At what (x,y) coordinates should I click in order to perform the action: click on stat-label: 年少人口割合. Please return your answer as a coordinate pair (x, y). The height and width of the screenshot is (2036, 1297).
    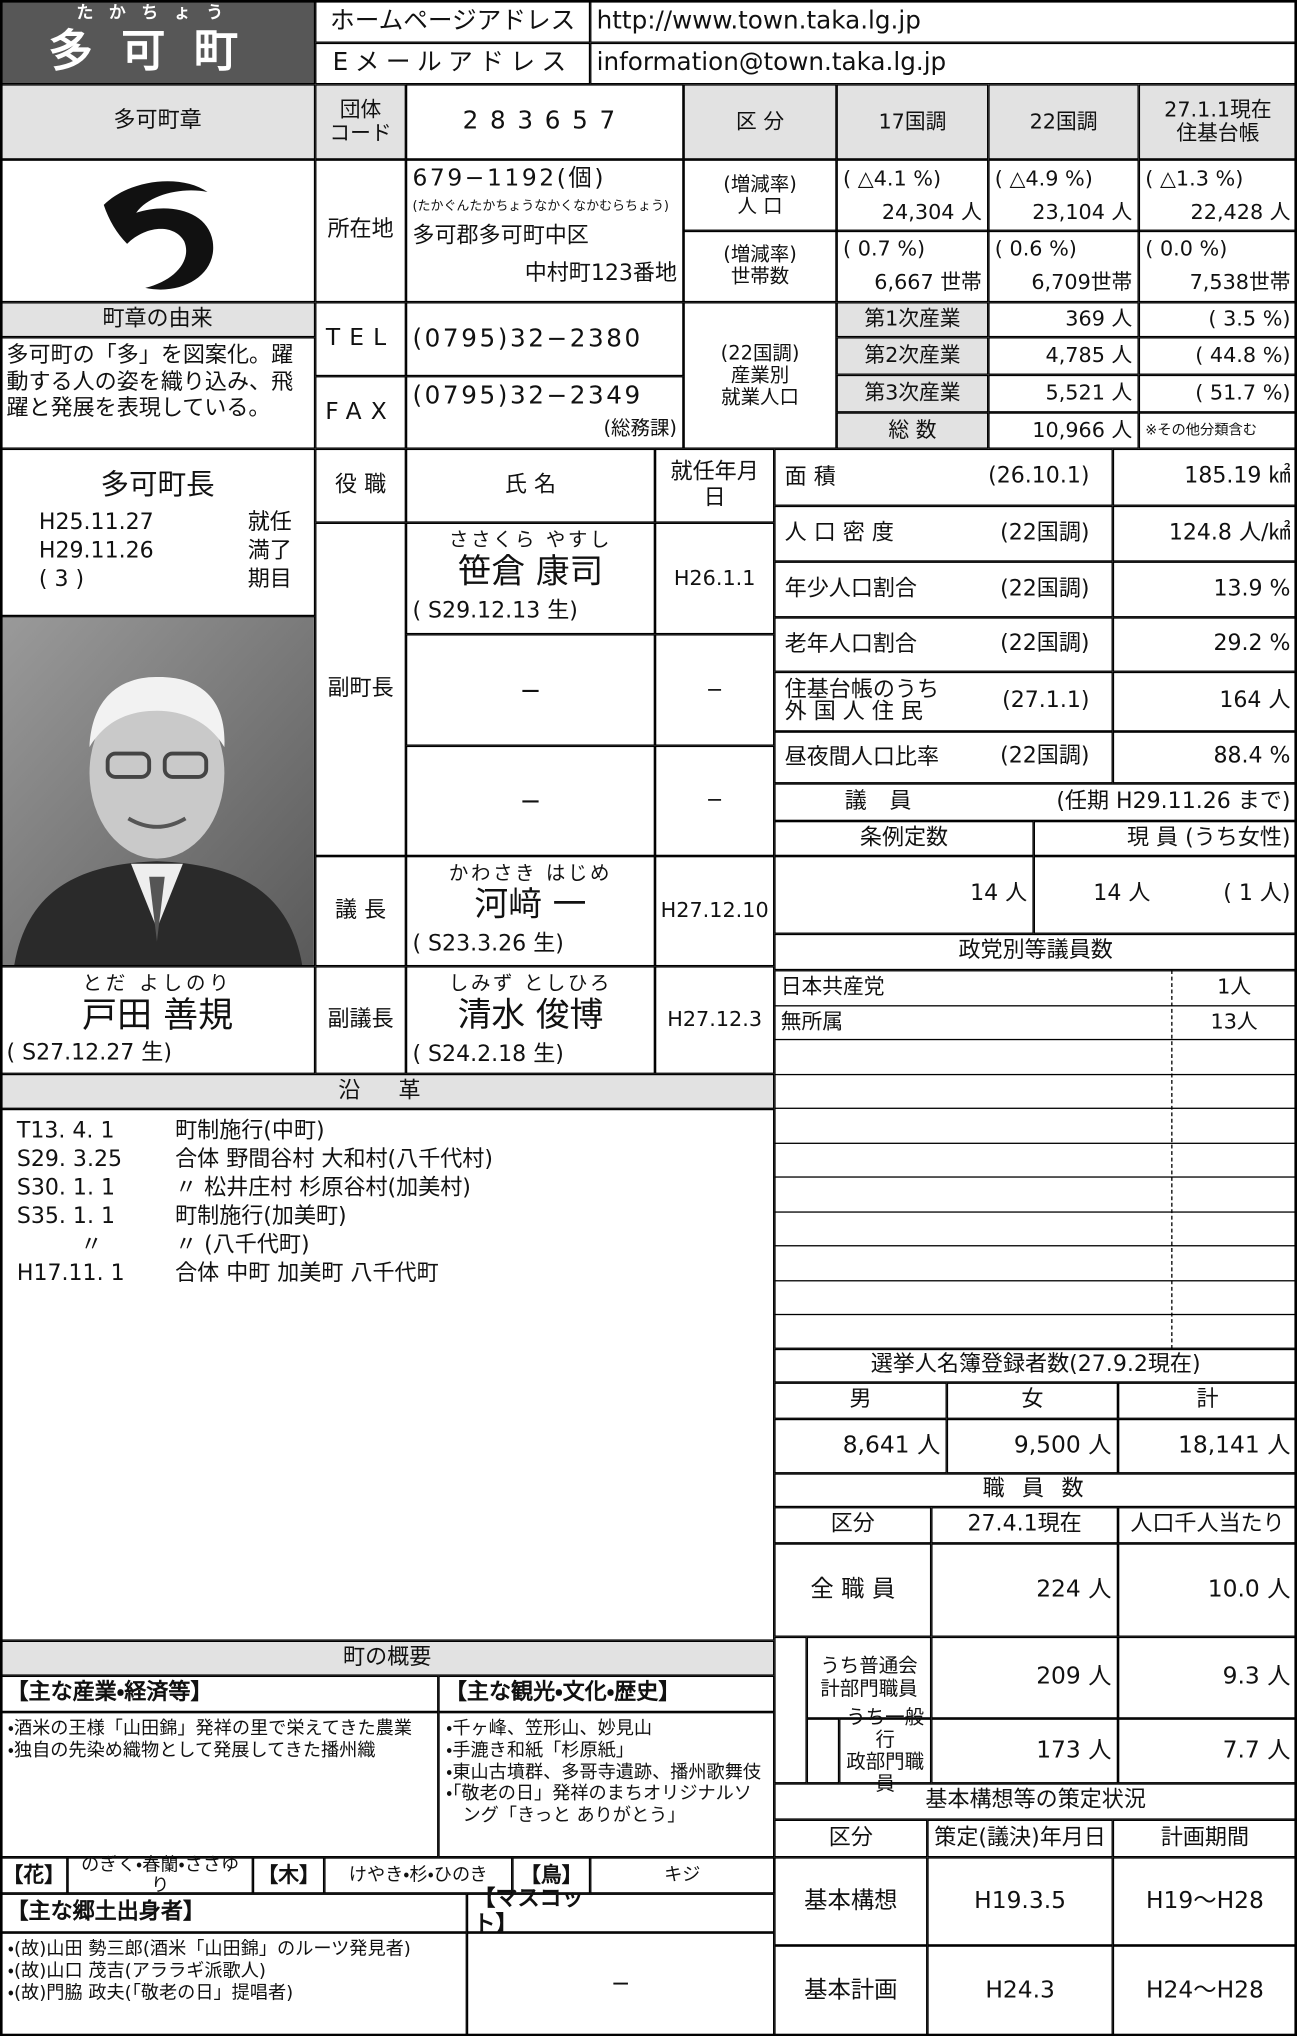
    Looking at the image, I should click on (850, 588).